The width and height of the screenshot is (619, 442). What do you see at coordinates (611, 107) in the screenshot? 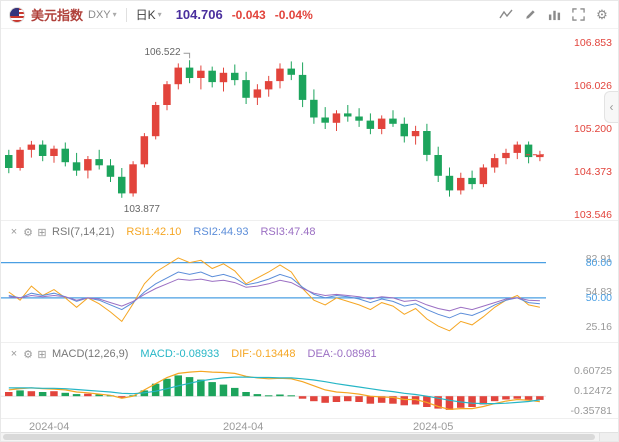
I see `collapse-panel-button: ‹` at bounding box center [611, 107].